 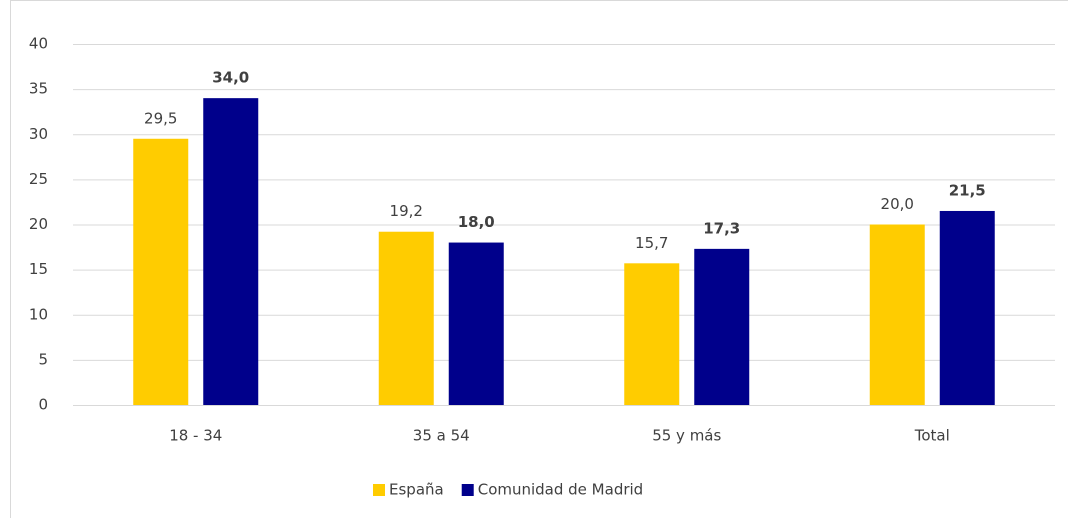 What do you see at coordinates (476, 222) in the screenshot?
I see `value-label: 18,0` at bounding box center [476, 222].